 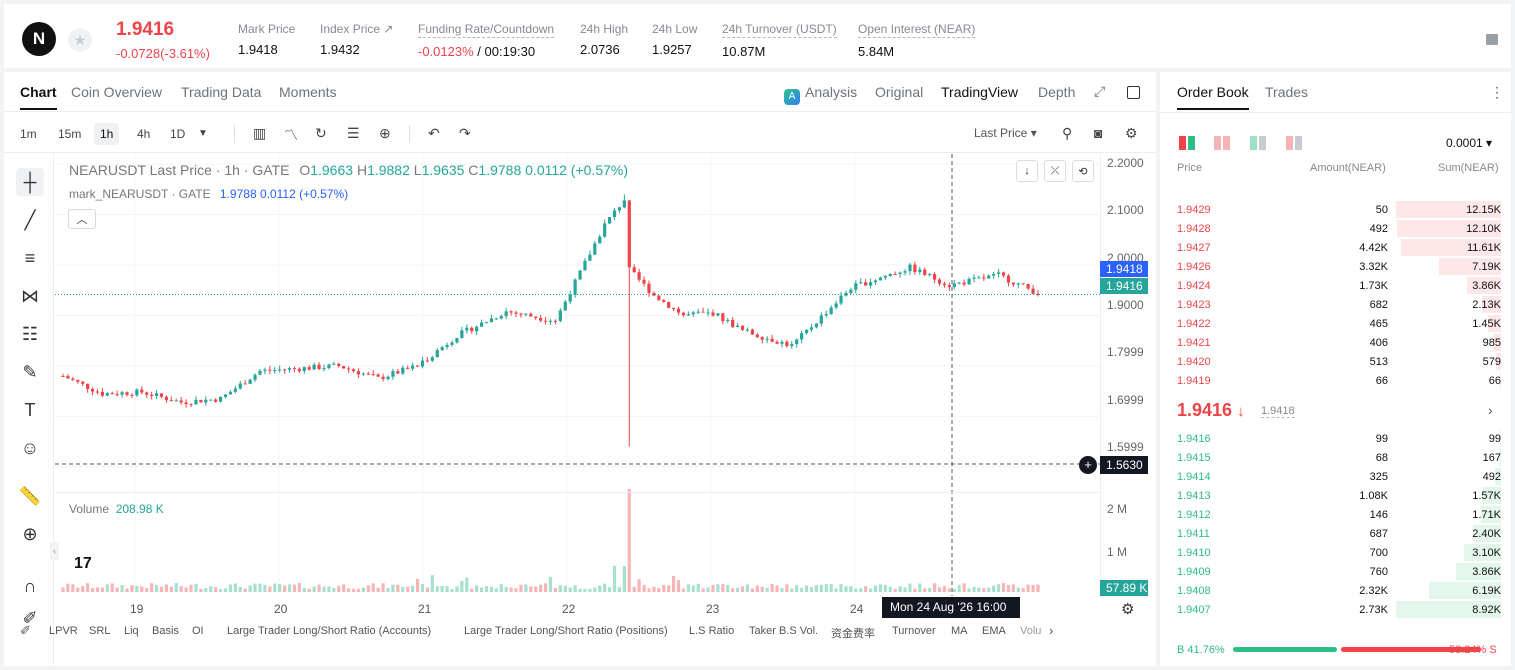 I want to click on expand-icon: ⤢, so click(x=1100, y=91).